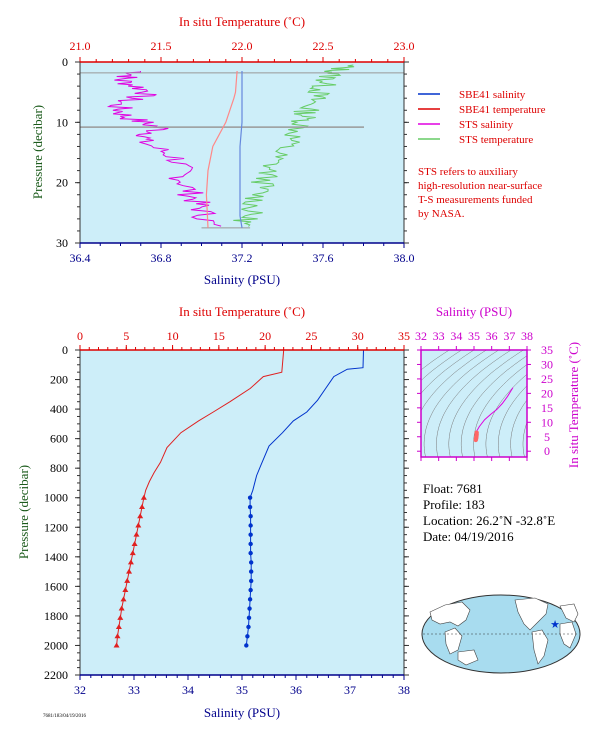 This screenshot has height=736, width=601. What do you see at coordinates (547, 350) in the screenshot?
I see `ts-temperature-tick-label: 35` at bounding box center [547, 350].